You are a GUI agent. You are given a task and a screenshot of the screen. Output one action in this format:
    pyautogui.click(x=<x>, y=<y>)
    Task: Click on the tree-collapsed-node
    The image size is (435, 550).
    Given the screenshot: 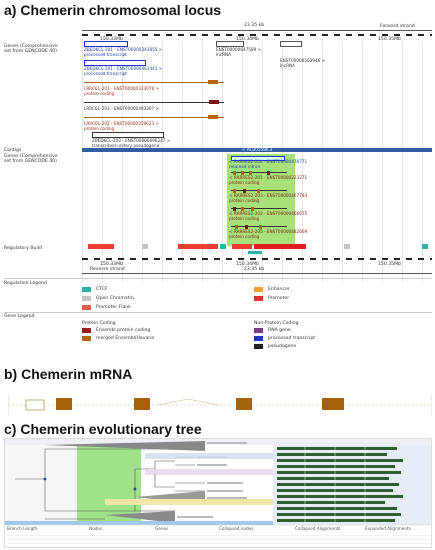 What is the action you would take?
    pyautogui.click(x=125, y=446)
    